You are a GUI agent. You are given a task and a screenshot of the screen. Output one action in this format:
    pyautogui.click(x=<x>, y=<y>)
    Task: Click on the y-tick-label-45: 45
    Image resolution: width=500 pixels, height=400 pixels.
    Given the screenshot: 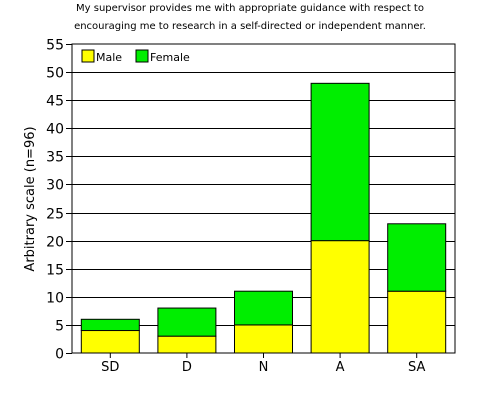 What is the action you would take?
    pyautogui.click(x=55, y=102)
    